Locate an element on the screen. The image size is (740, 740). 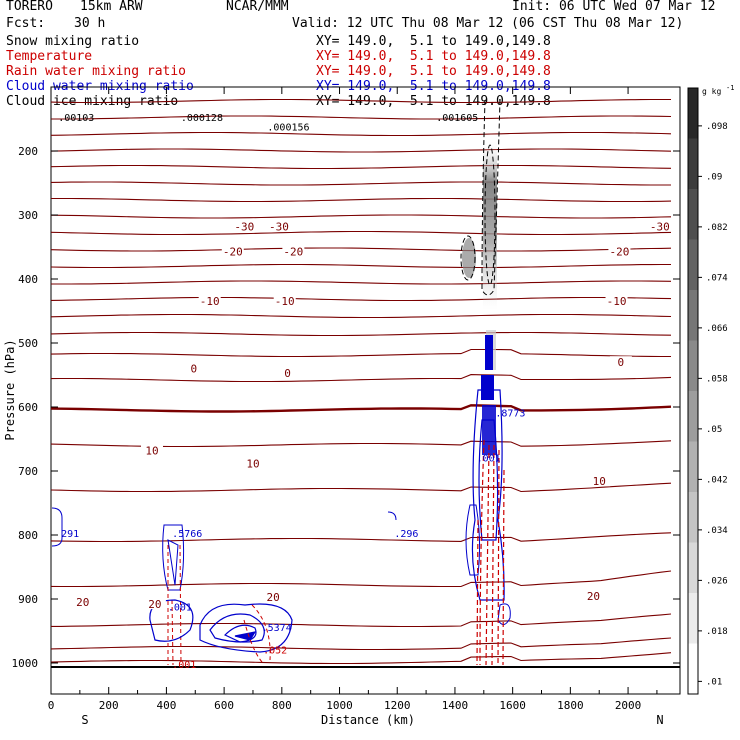
x-tick-label: 1600 is located at coordinates (512, 705).